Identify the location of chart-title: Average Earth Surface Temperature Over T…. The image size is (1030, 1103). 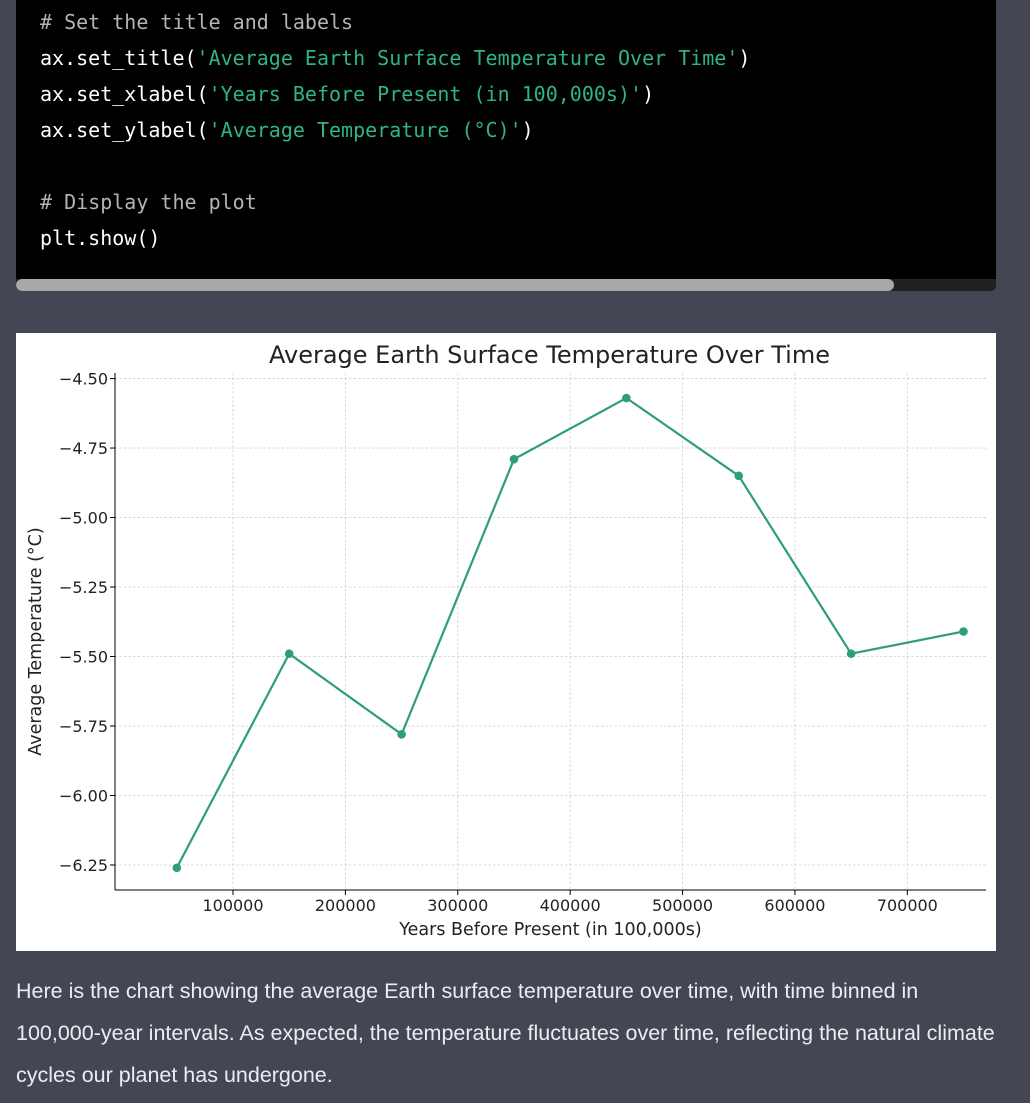
(549, 355).